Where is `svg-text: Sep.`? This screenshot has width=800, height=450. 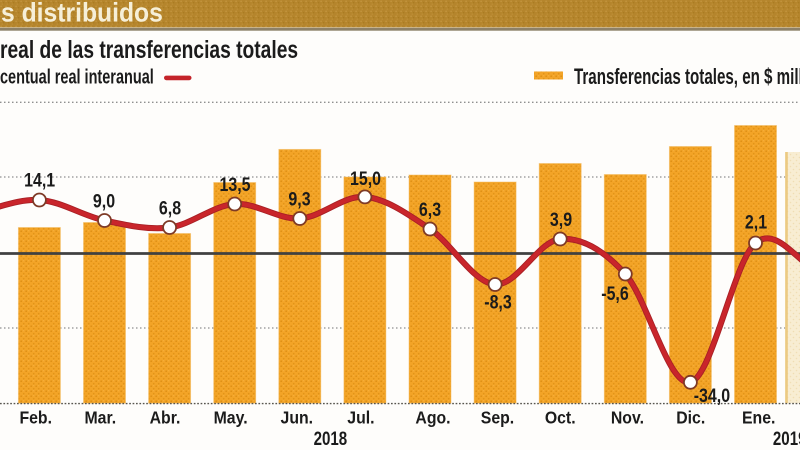
svg-text: Sep. is located at coordinates (497, 417).